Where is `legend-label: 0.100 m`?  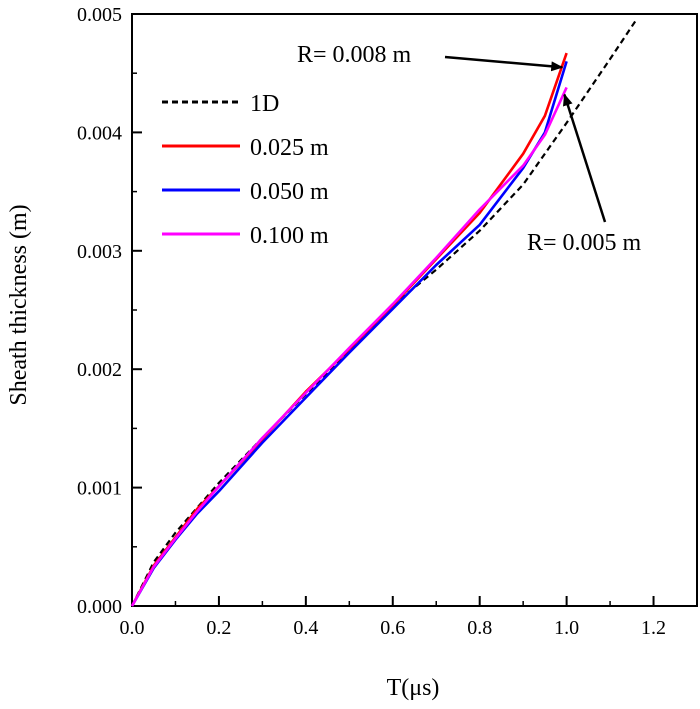 legend-label: 0.100 m is located at coordinates (289, 236).